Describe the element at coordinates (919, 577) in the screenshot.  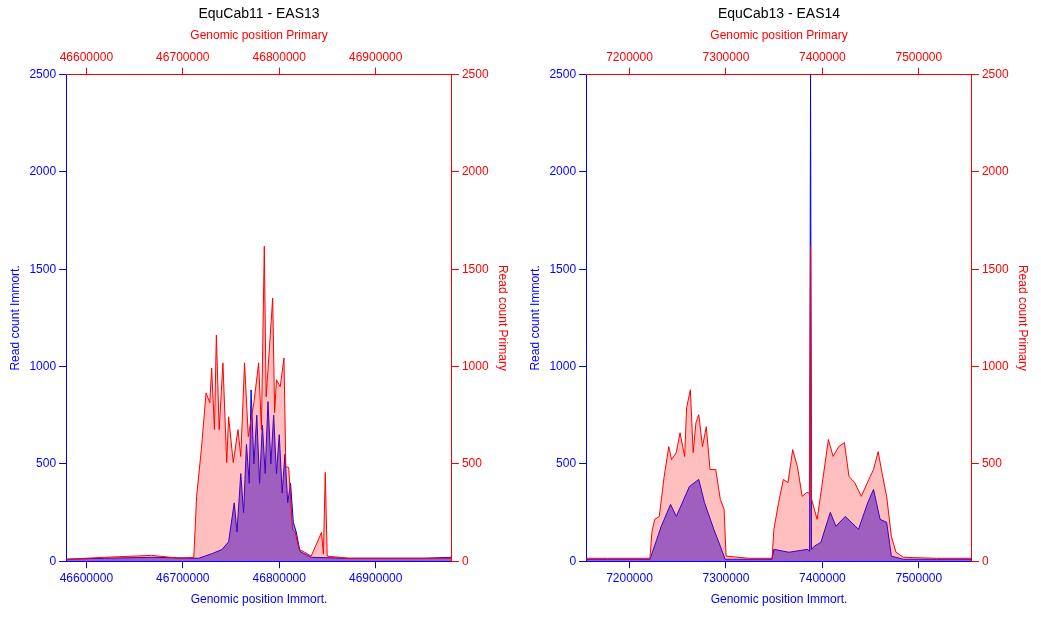
I see `x-tick-label: 7500000` at that location.